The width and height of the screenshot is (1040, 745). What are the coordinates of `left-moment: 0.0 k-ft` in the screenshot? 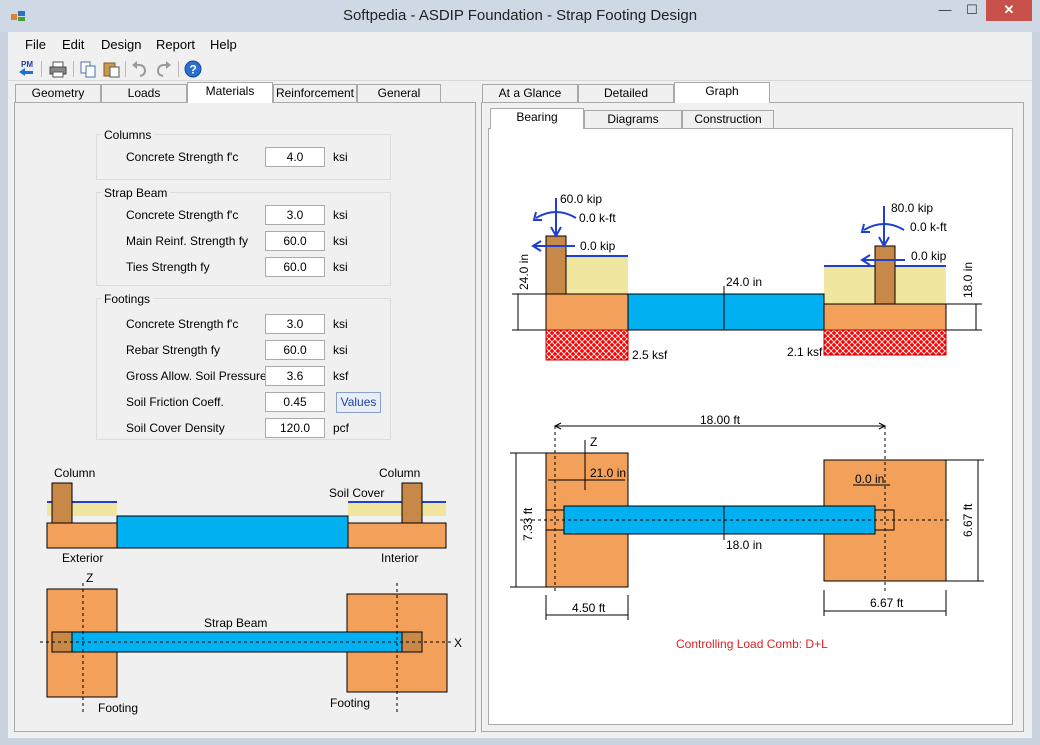 It's located at (597, 218).